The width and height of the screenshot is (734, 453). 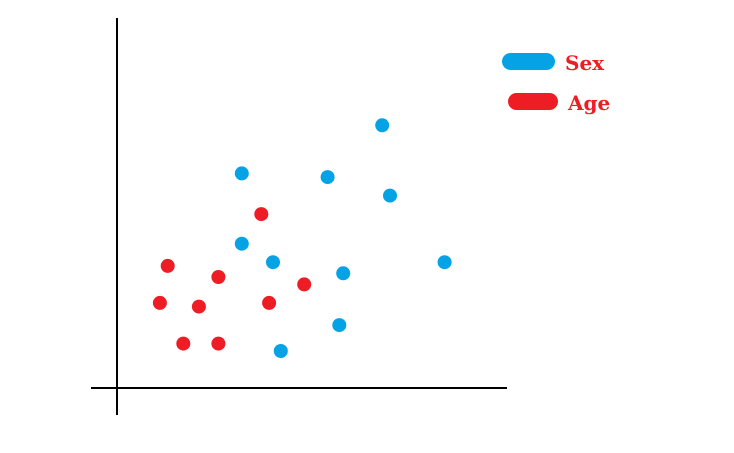 What do you see at coordinates (588, 103) in the screenshot?
I see `legend-label-age: Age` at bounding box center [588, 103].